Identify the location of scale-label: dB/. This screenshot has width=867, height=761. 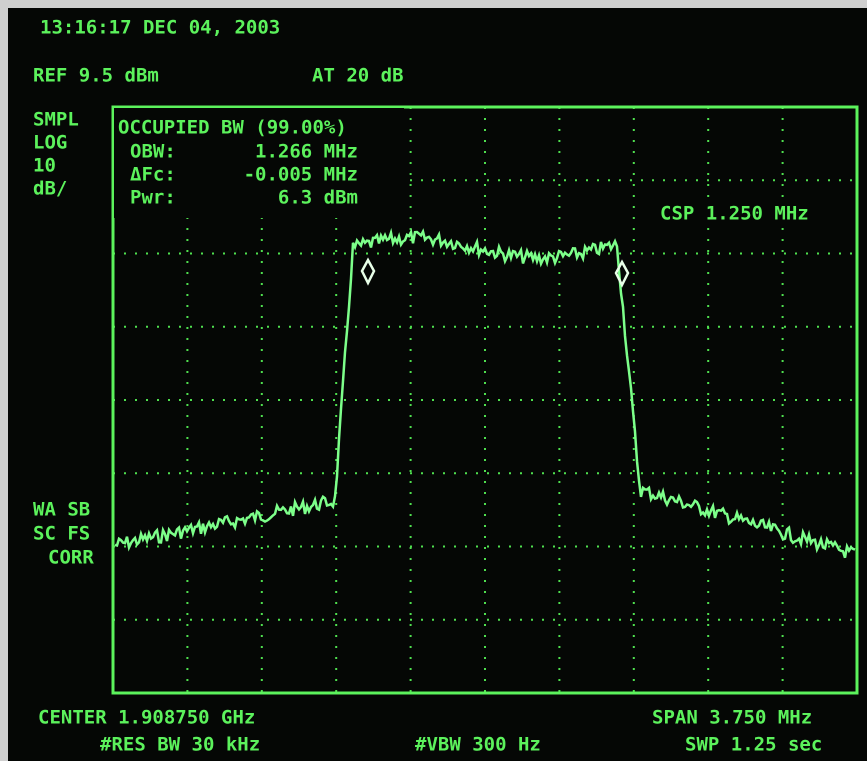
(50, 189).